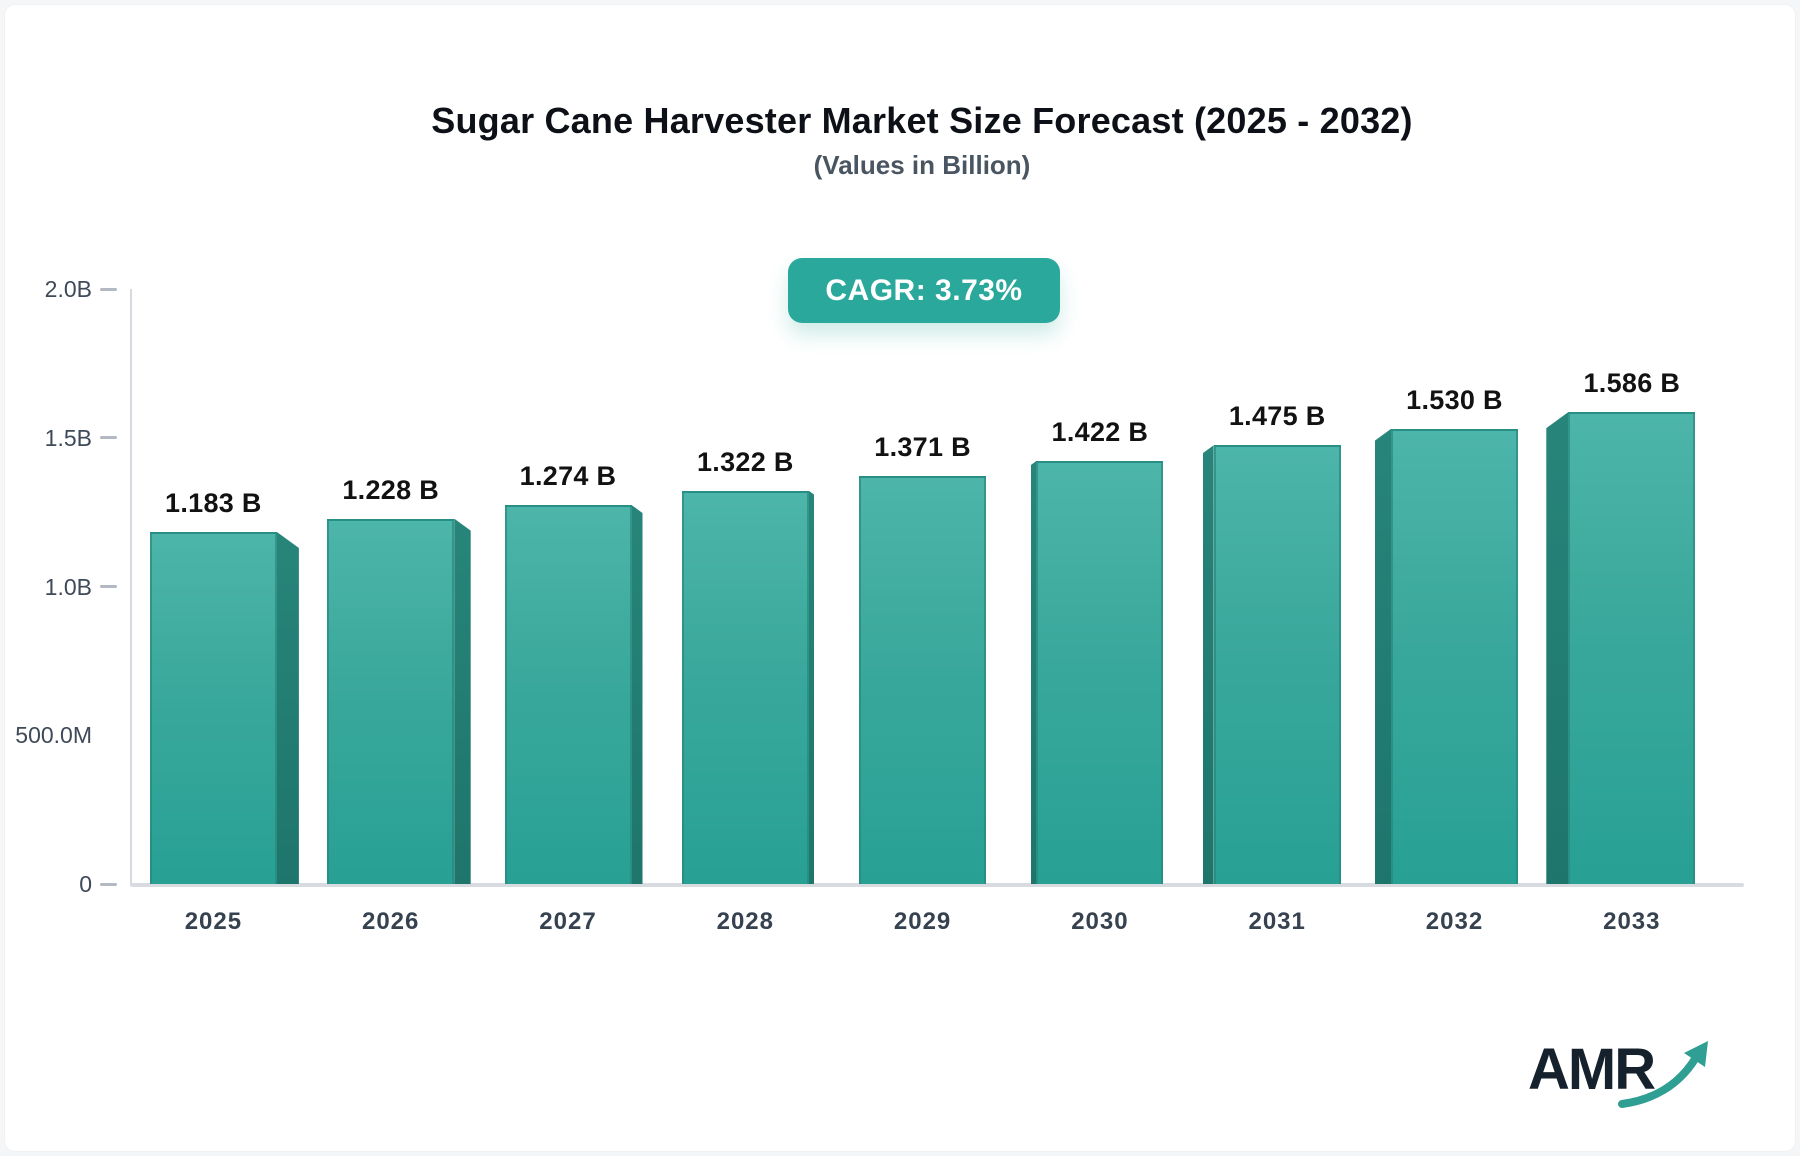 This screenshot has width=1800, height=1156. I want to click on x-axis-label: 2025, so click(213, 921).